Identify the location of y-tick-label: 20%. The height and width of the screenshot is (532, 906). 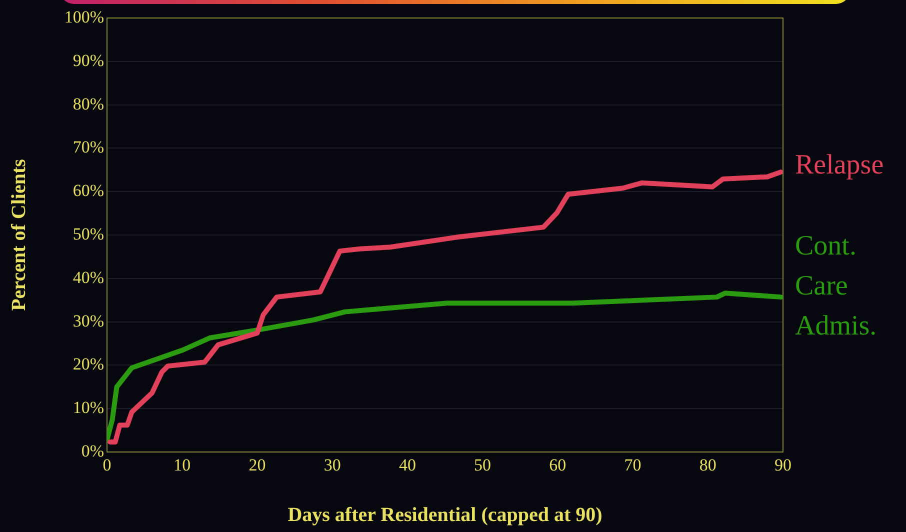
(88, 364).